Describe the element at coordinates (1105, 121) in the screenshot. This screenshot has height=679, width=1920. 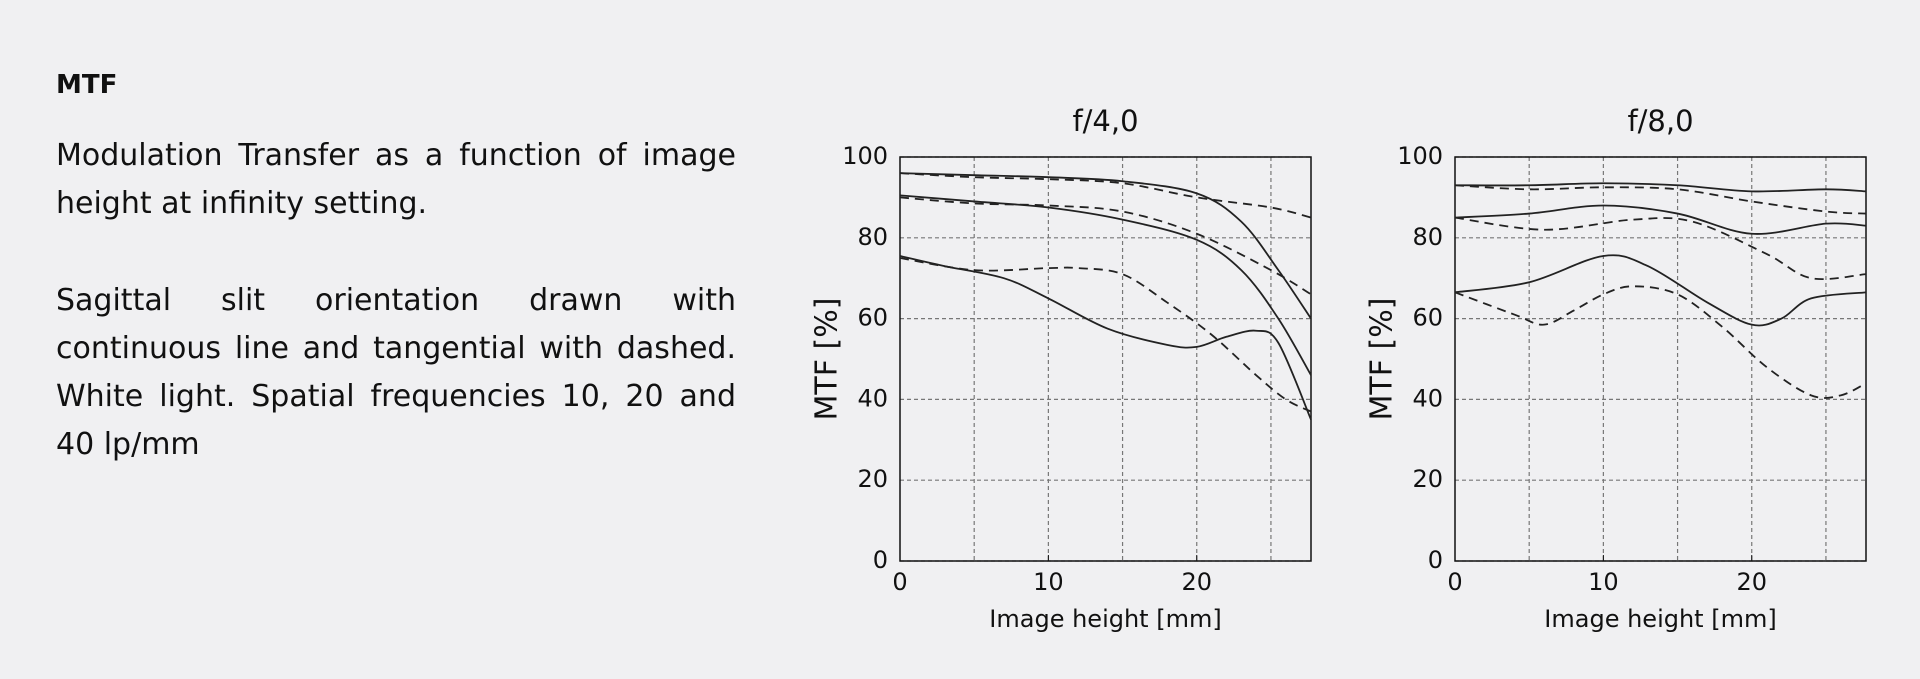
I see `chart-title: f/4,0` at that location.